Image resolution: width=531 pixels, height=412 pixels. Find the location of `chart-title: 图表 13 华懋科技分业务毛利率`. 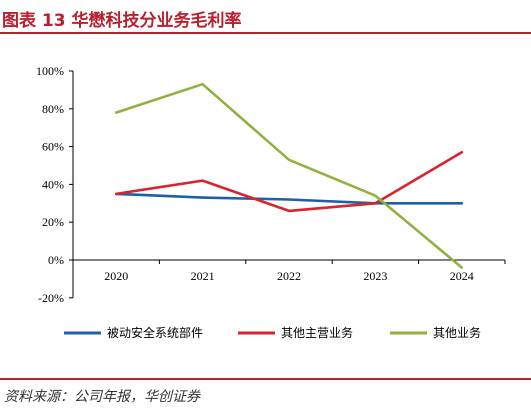

chart-title: 图表 13 华懋科技分业务毛利率 is located at coordinates (122, 21).